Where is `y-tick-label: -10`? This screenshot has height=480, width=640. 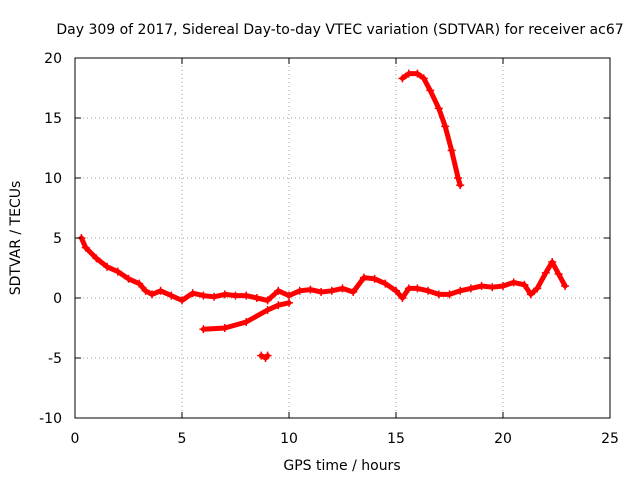 y-tick-label: -10 is located at coordinates (50, 419).